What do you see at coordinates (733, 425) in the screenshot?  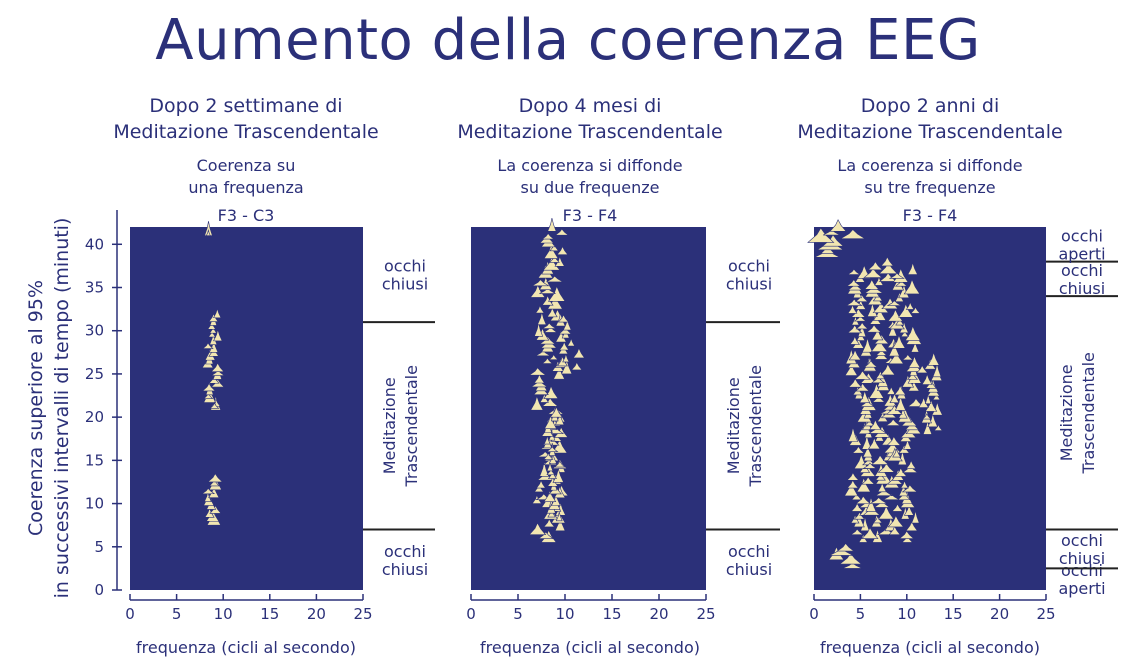 I see `phase-label-line1: Meditazione` at bounding box center [733, 425].